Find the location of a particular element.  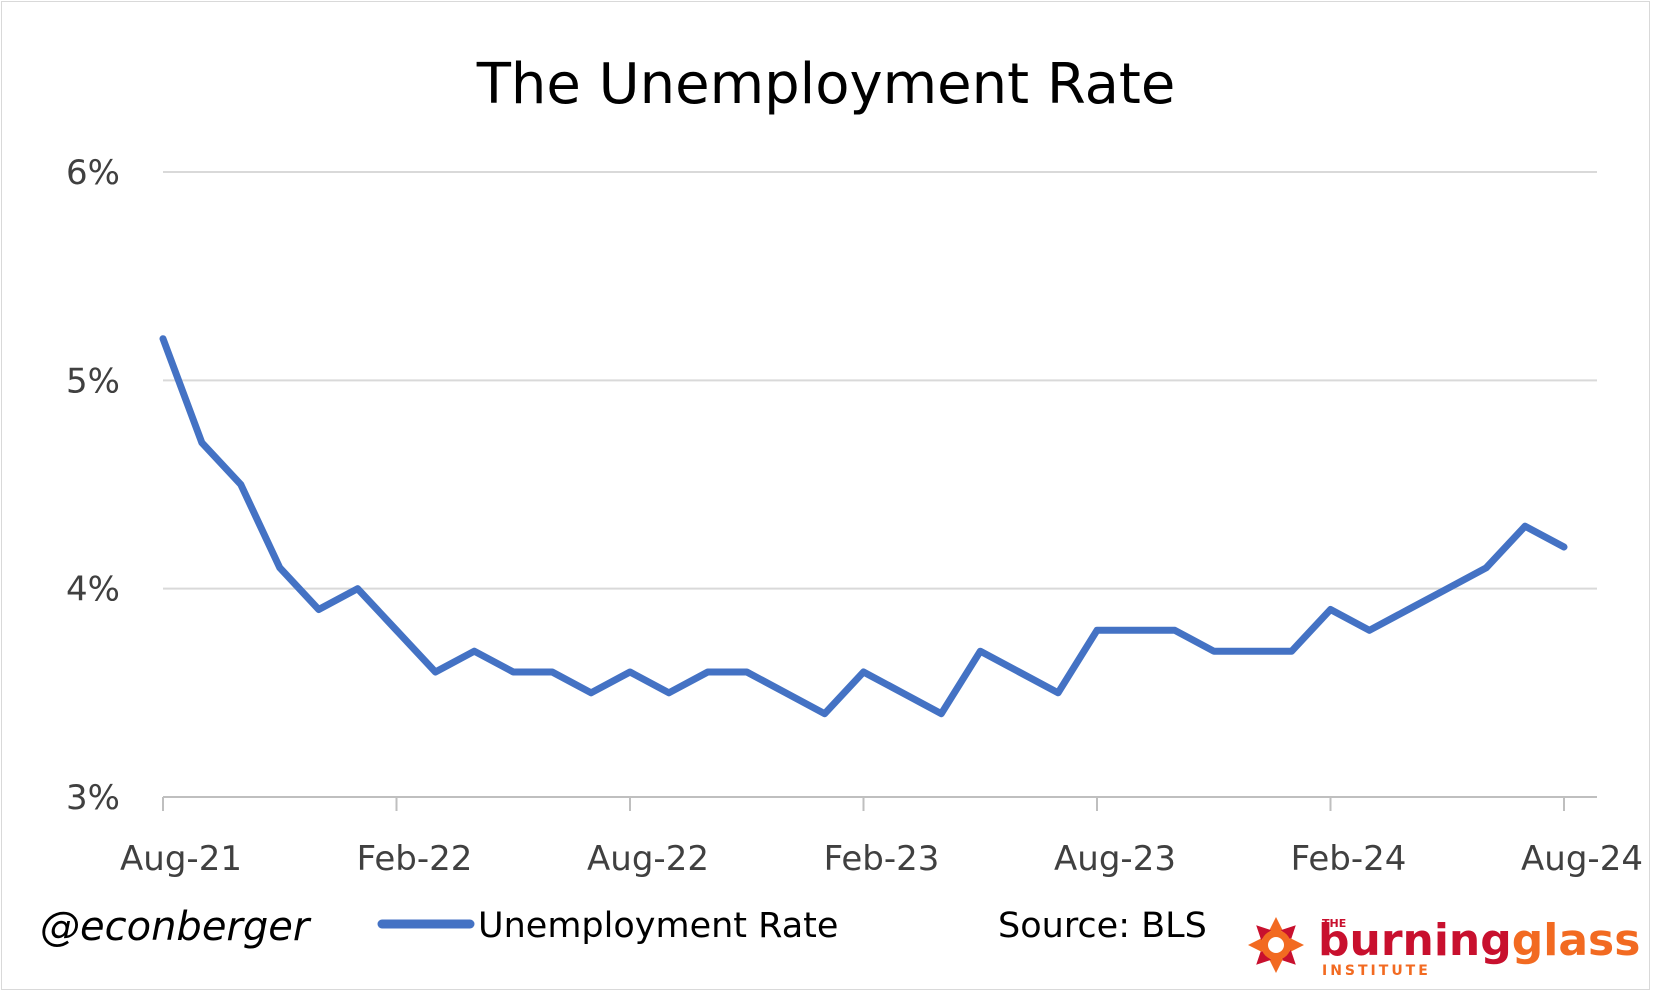

logo-subtext: INSTITUTE is located at coordinates (1376, 971).